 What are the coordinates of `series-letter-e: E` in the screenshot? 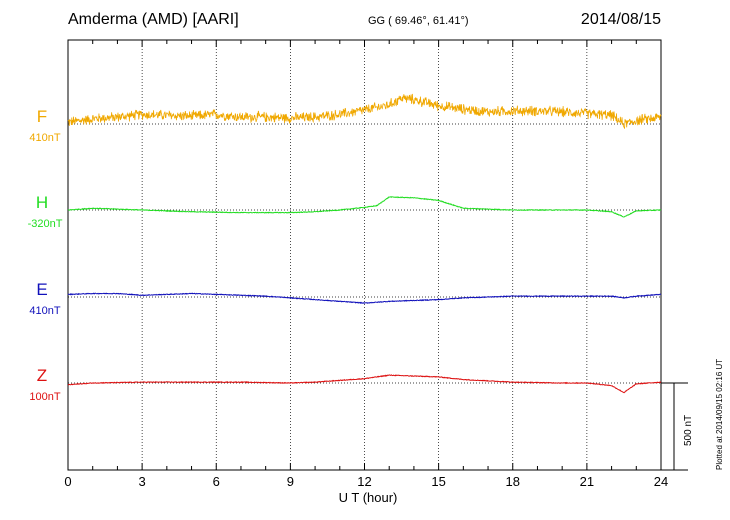 It's located at (41, 289).